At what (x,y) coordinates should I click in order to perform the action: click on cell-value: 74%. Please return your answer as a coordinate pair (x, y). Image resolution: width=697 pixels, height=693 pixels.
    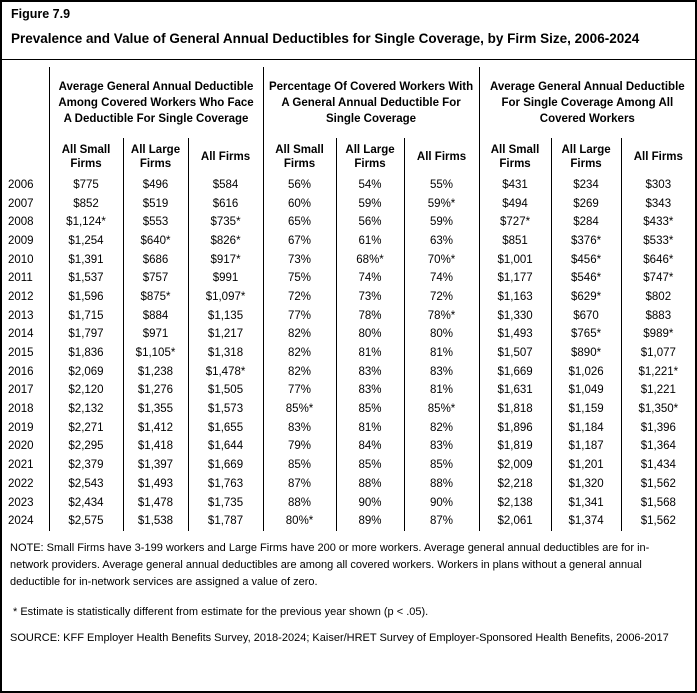
    Looking at the image, I should click on (441, 279).